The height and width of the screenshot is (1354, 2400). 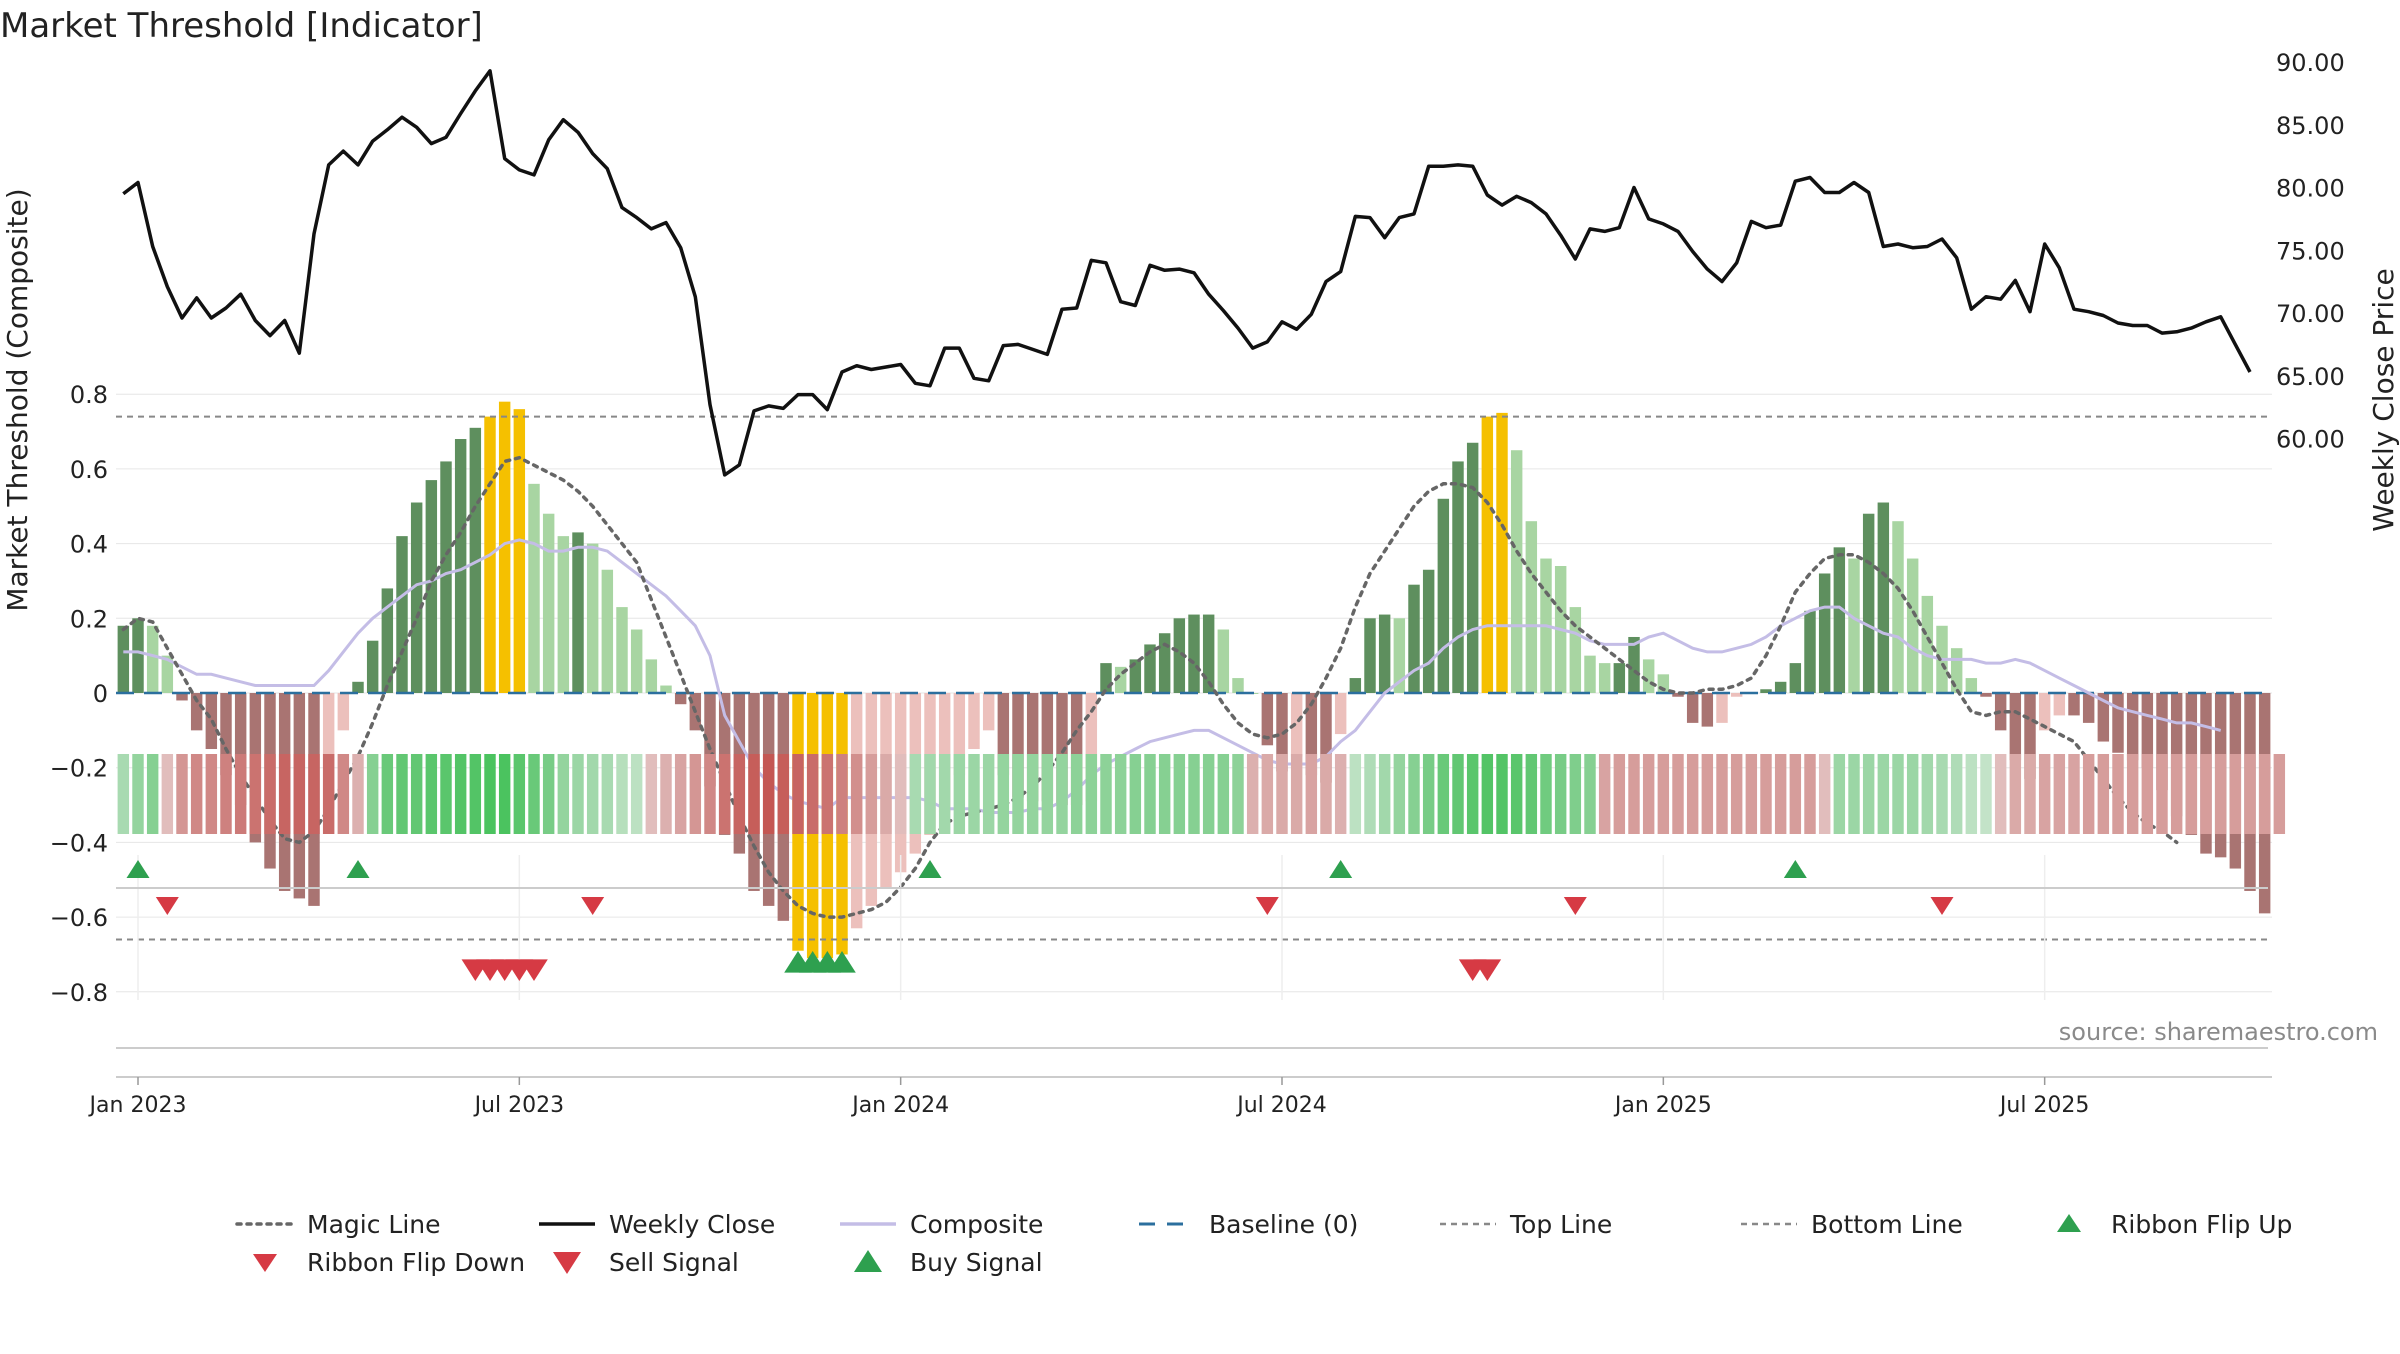 What do you see at coordinates (1662, 1105) in the screenshot?
I see `x-tick-label: Jan 2025` at bounding box center [1662, 1105].